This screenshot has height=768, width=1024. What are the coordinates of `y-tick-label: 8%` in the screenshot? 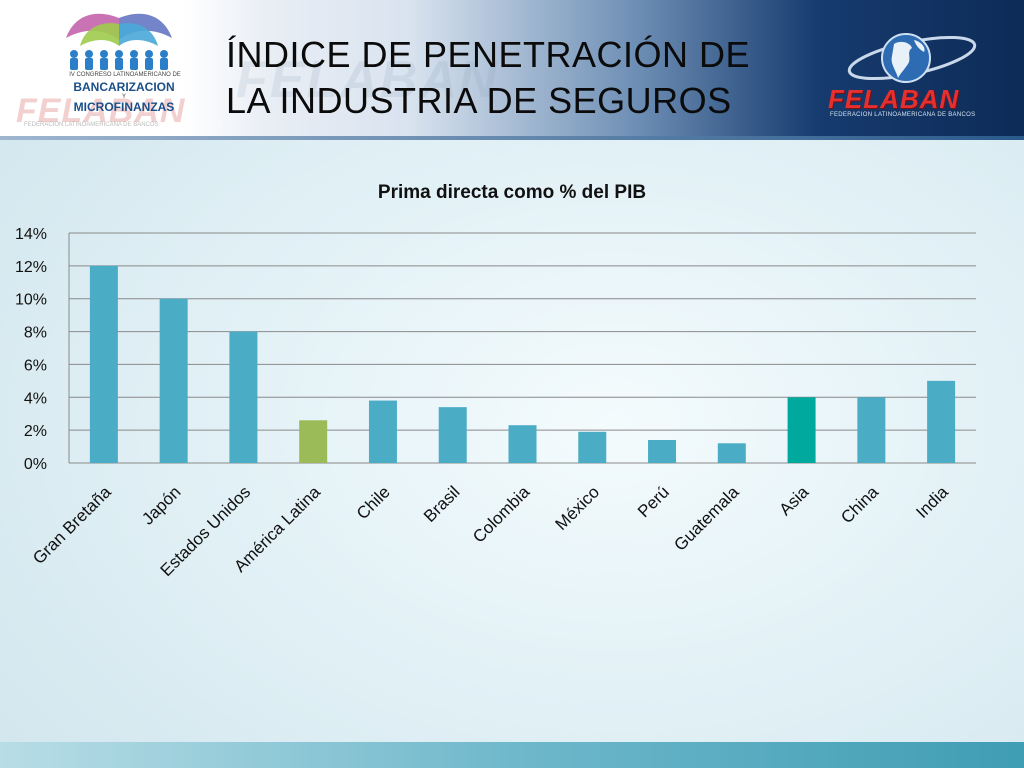 It's located at (35, 333).